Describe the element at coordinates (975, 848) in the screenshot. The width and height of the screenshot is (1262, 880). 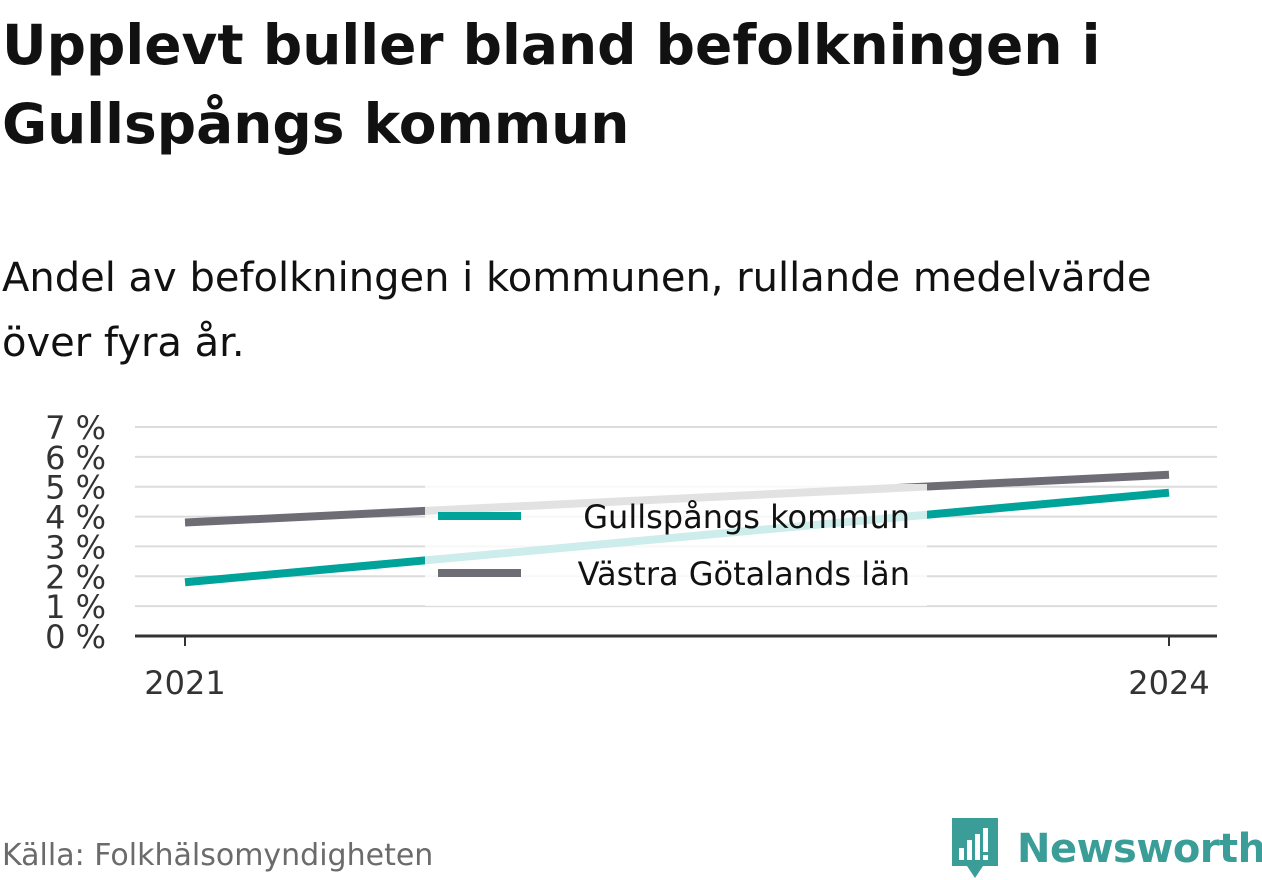
I see `newsworthy-logo-icon` at that location.